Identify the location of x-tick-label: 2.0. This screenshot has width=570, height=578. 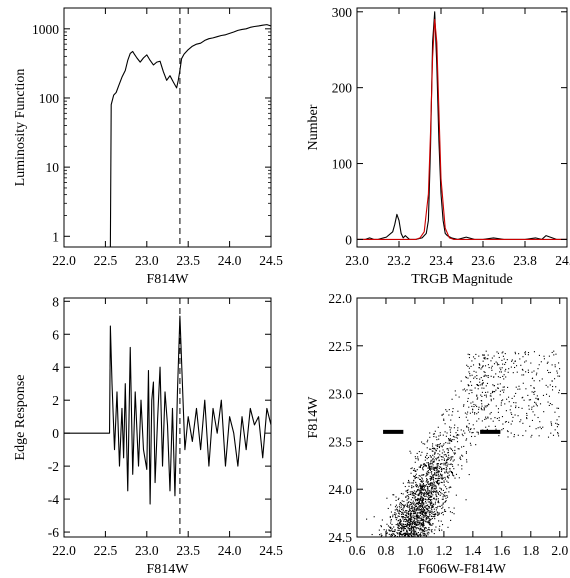
(559, 550).